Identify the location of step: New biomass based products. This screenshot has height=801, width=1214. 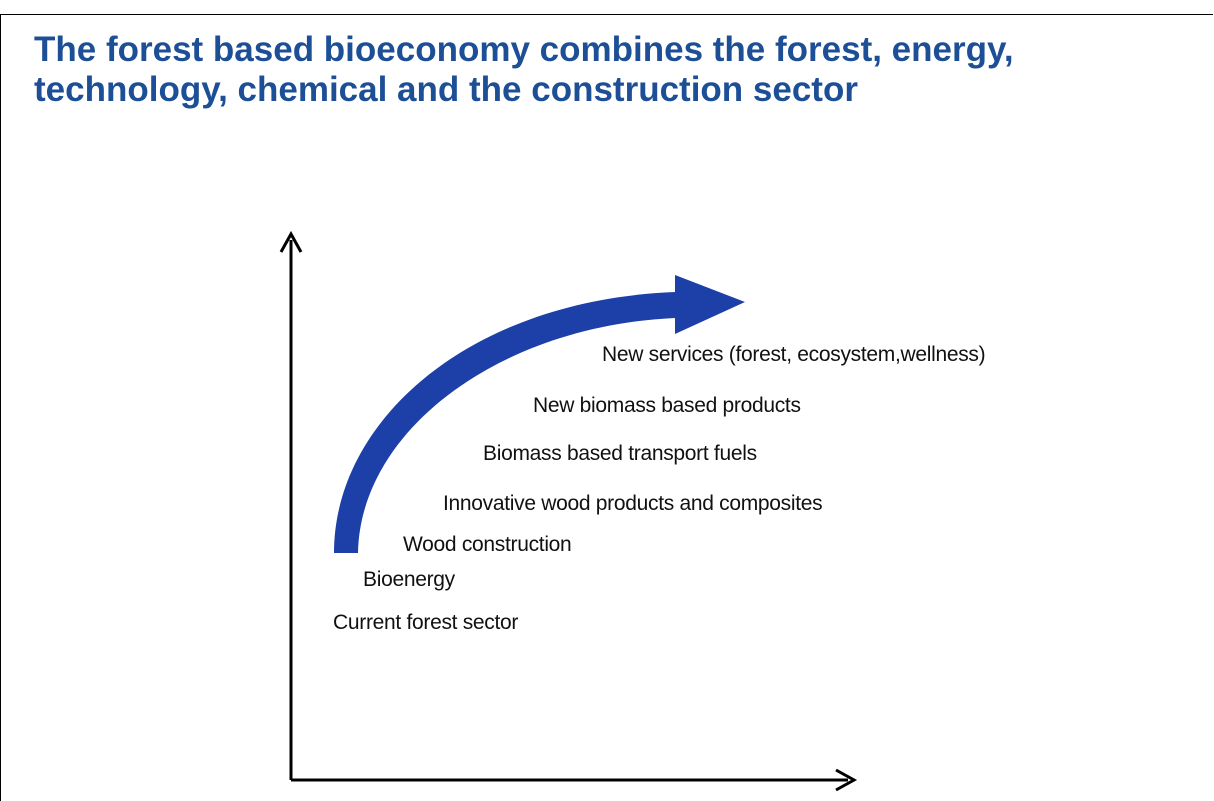
(667, 405).